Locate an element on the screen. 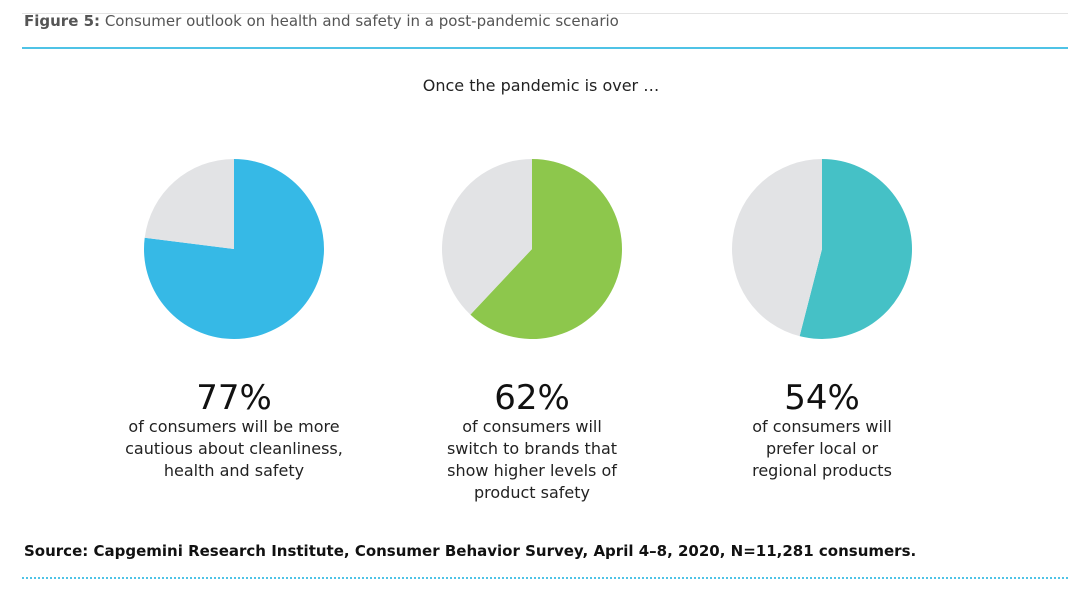 This screenshot has width=1082, height=590. title-divider is located at coordinates (545, 48).